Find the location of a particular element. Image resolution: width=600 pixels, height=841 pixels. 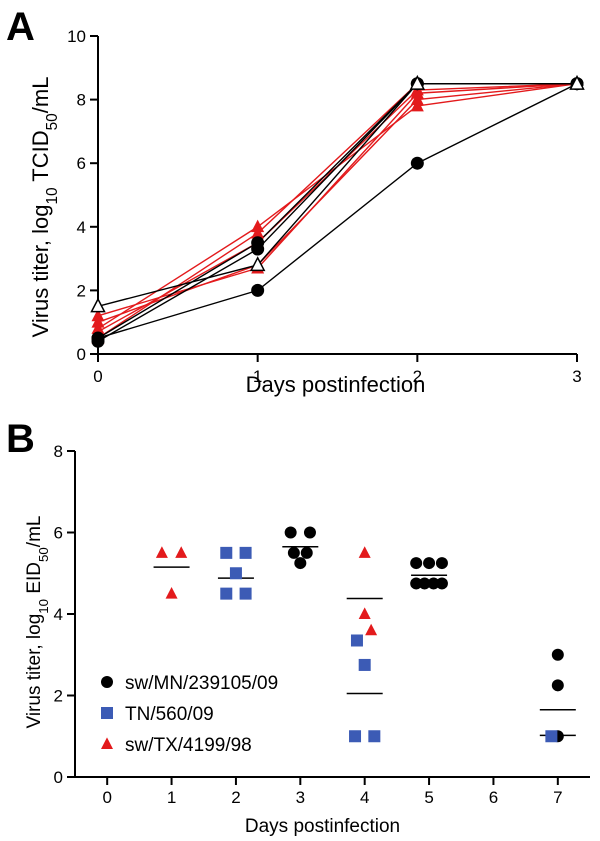

b-y-tick-label: 6 is located at coordinates (58, 533).